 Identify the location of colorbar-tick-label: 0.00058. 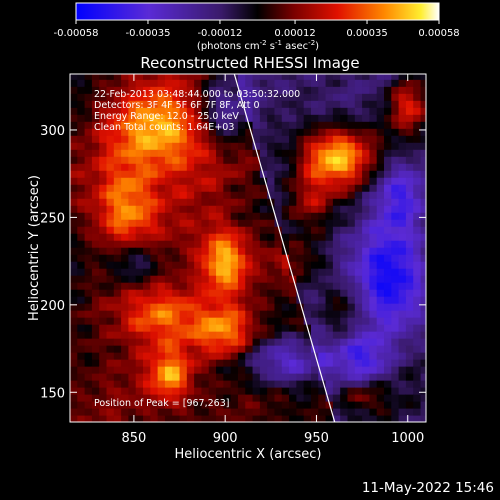
(438, 33).